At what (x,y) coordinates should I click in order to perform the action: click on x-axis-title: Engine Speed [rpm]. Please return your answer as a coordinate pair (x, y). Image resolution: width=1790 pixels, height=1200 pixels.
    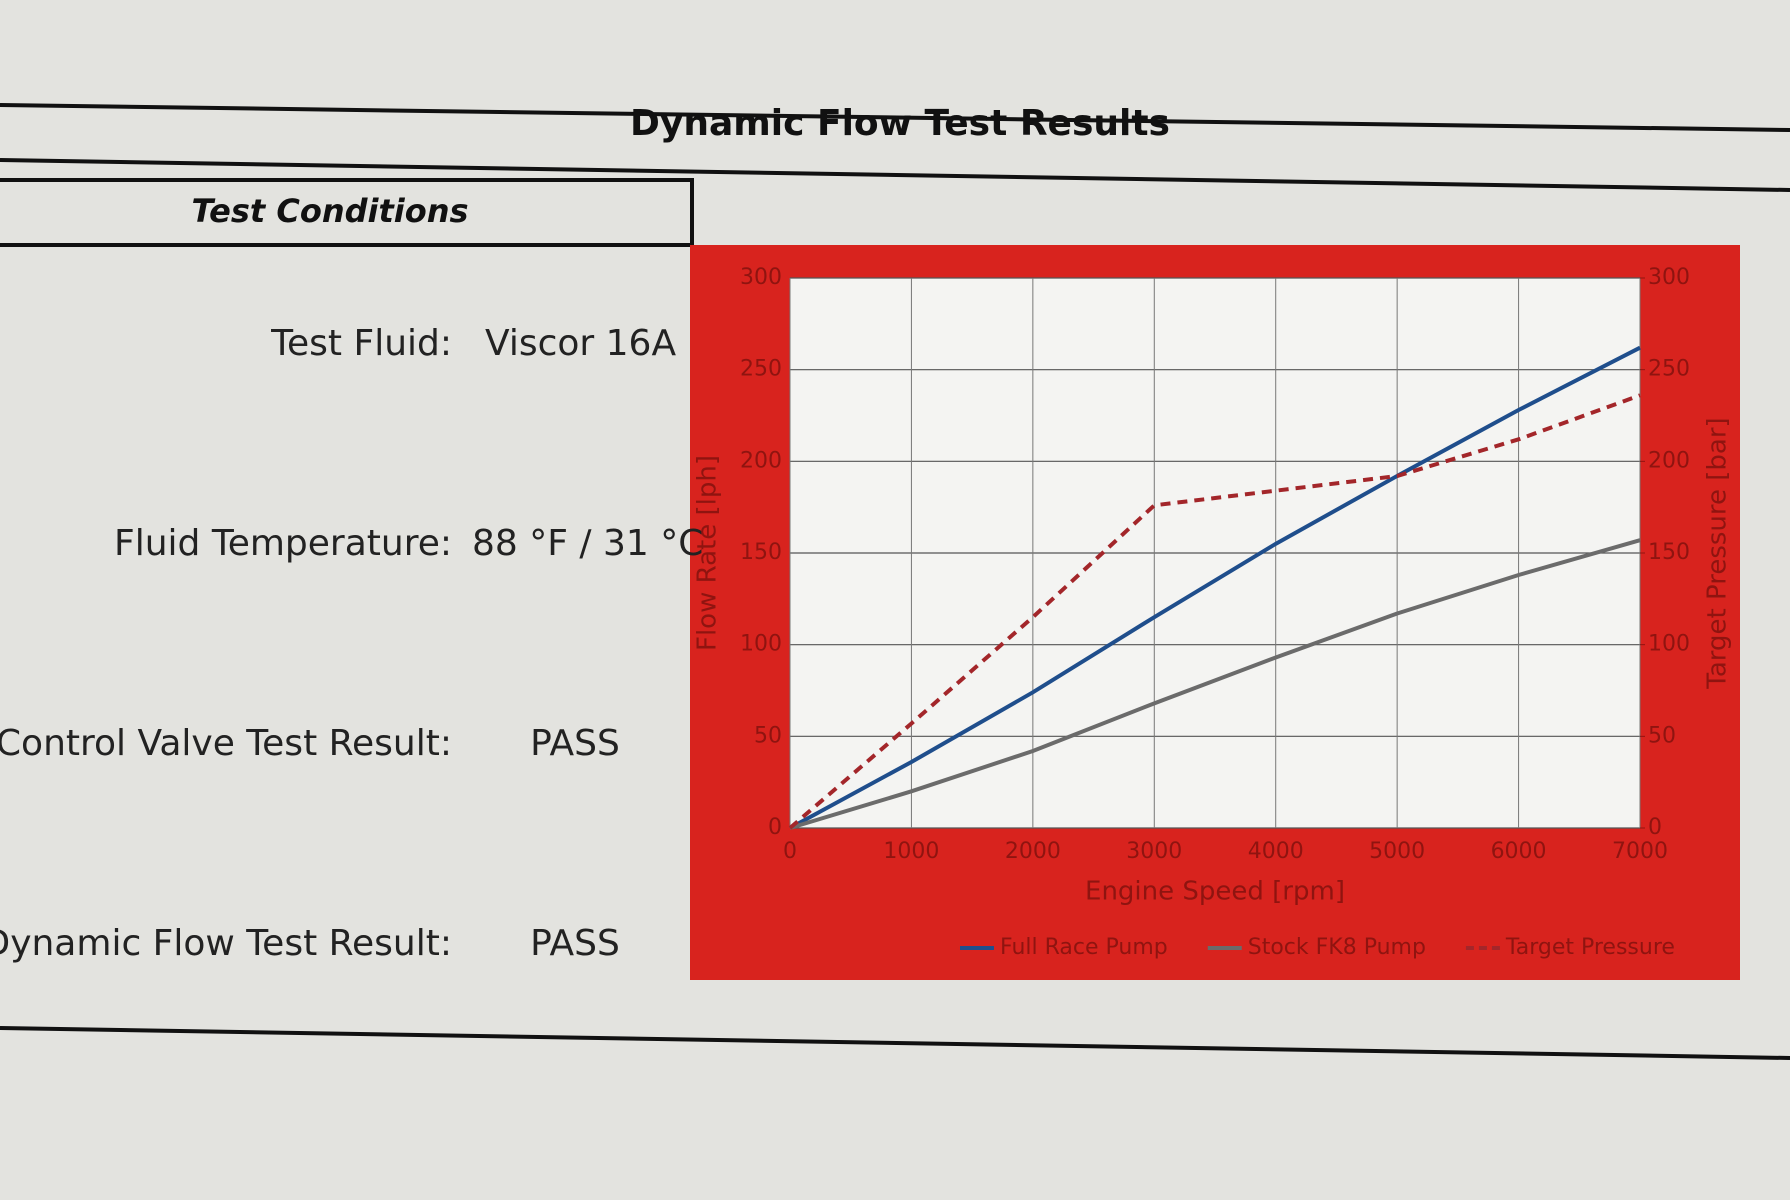
    Looking at the image, I should click on (1215, 892).